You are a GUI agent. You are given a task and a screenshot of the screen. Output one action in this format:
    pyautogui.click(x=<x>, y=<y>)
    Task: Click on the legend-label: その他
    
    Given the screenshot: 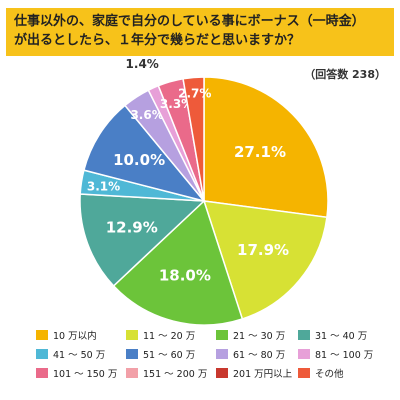 What is the action you would take?
    pyautogui.click(x=329, y=374)
    